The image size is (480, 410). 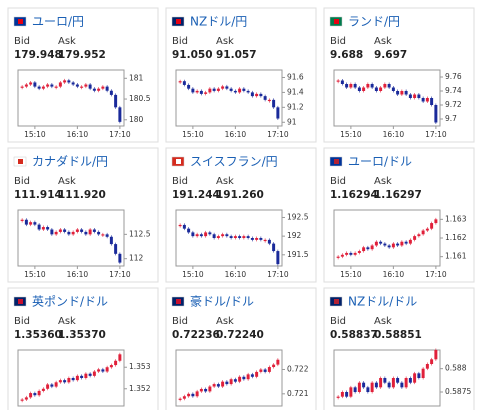 I want to click on card-title: ユーロ/円, so click(x=58, y=22).